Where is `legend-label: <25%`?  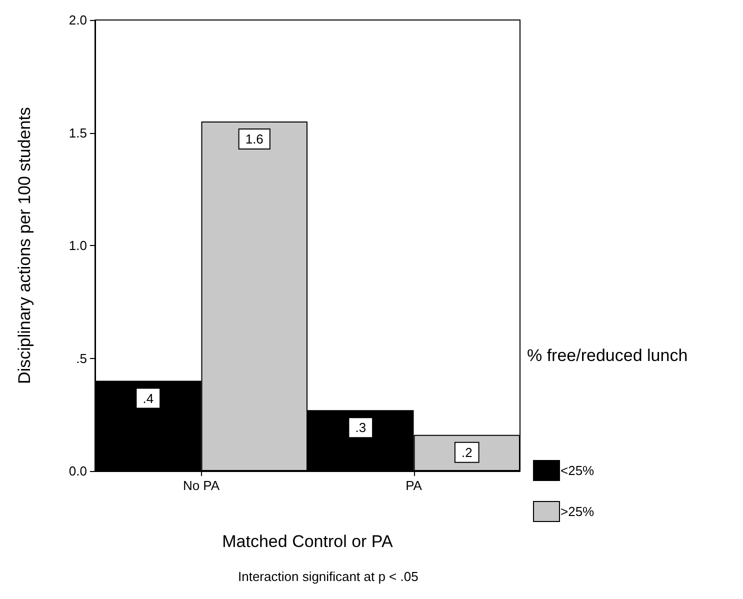 legend-label: <25% is located at coordinates (577, 470).